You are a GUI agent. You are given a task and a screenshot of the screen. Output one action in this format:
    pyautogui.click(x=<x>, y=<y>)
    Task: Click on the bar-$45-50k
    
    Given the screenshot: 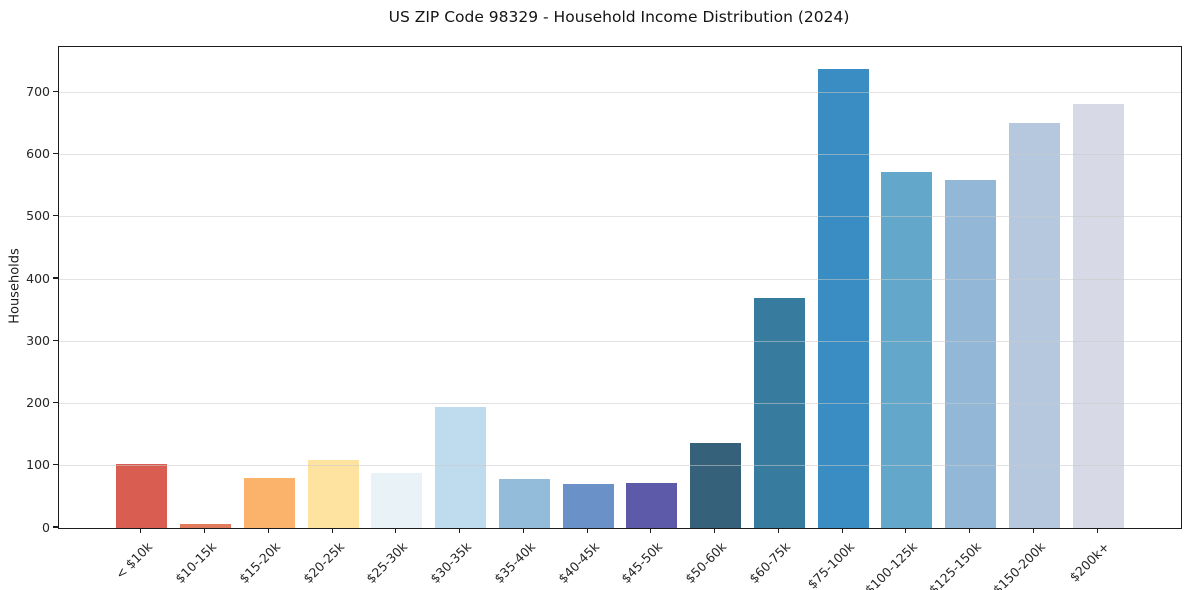 What is the action you would take?
    pyautogui.click(x=652, y=505)
    